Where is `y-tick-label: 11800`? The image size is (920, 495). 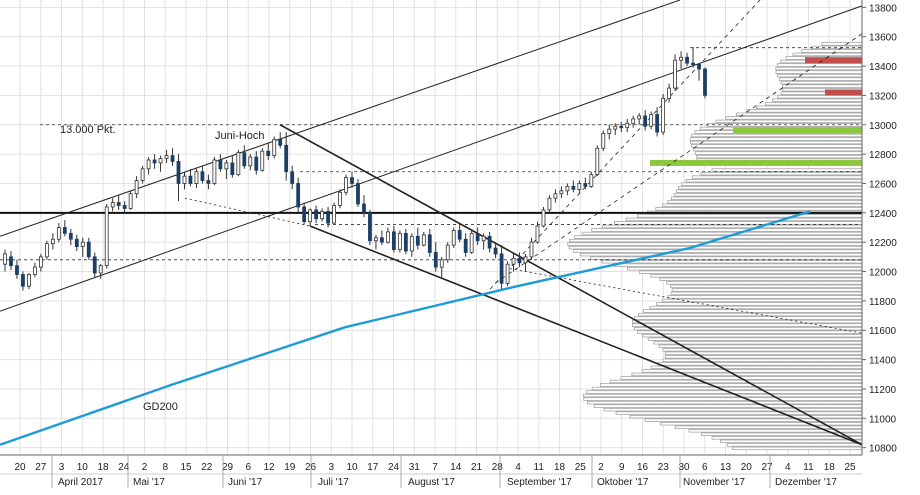
y-tick-label: 11800 is located at coordinates (883, 302).